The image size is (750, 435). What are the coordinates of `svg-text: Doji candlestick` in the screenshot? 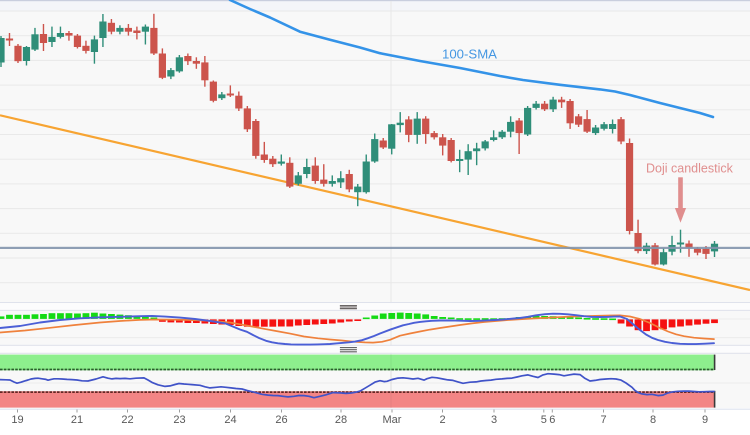 It's located at (690, 169).